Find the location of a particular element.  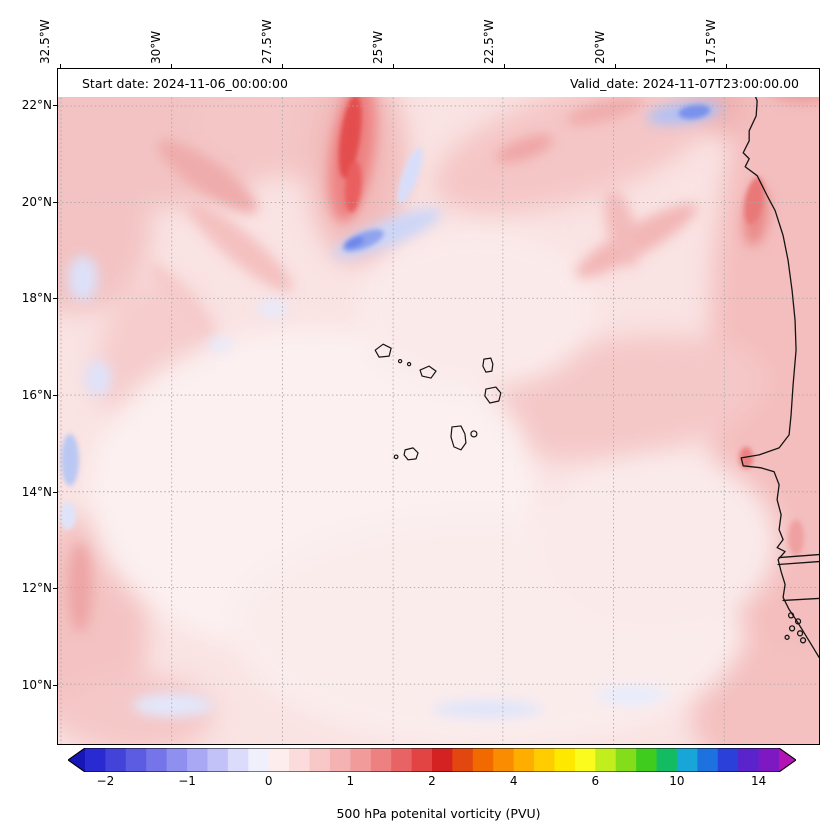

colorbar-ticks: −2 −1 0 1 2 4 6 10 14 is located at coordinates (432, 782).